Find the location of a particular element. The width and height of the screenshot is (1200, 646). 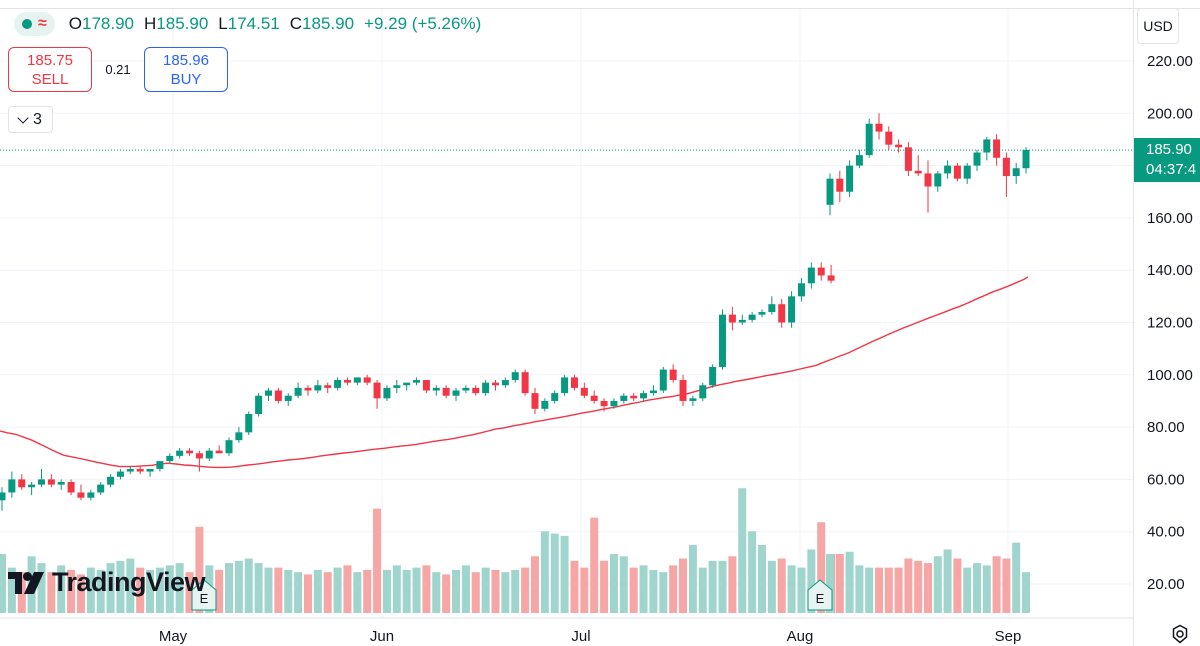

tradingview-logo: TradingView is located at coordinates (107, 582).